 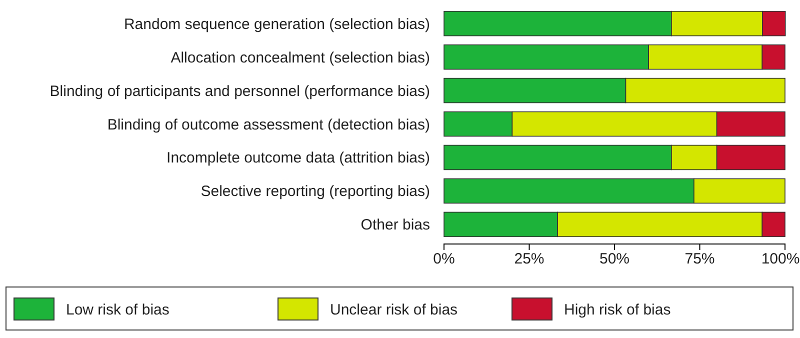 I want to click on y-tick-label: Blinding of outcome assessment (detection bias), so click(x=268, y=125).